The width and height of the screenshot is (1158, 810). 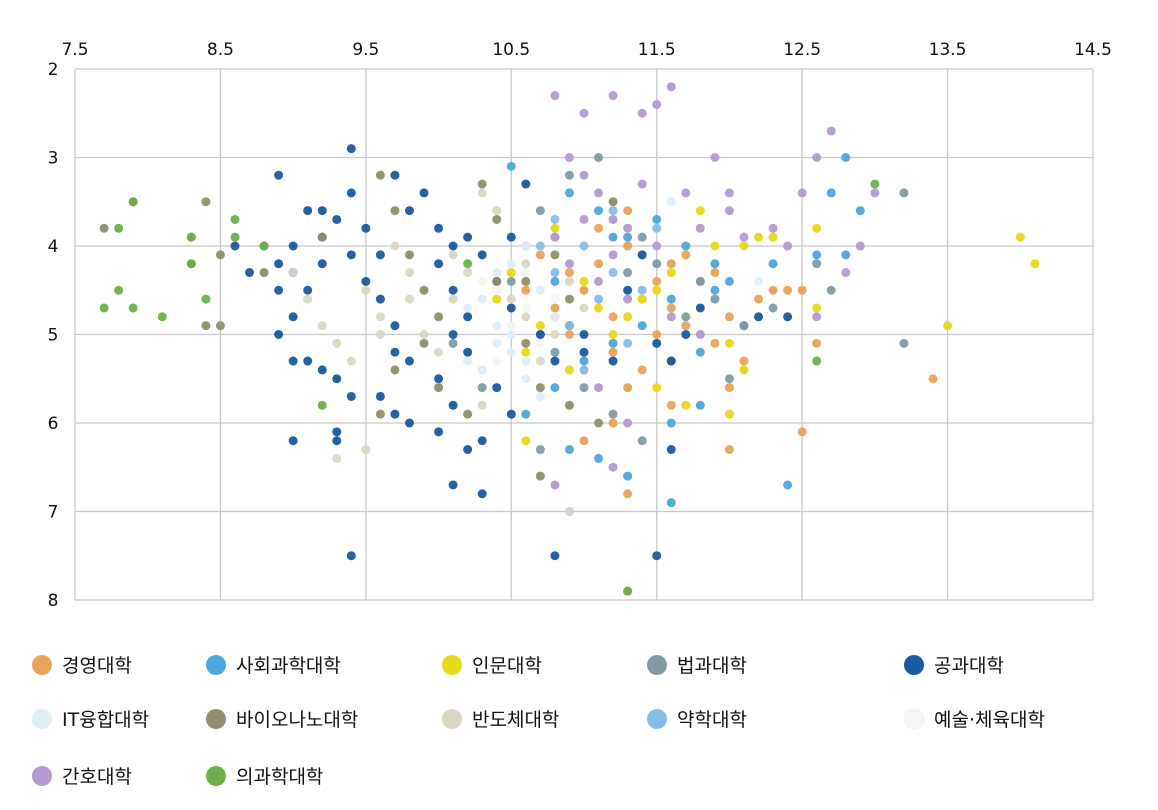 What do you see at coordinates (97, 777) in the screenshot?
I see `legend-label: 간호대학` at bounding box center [97, 777].